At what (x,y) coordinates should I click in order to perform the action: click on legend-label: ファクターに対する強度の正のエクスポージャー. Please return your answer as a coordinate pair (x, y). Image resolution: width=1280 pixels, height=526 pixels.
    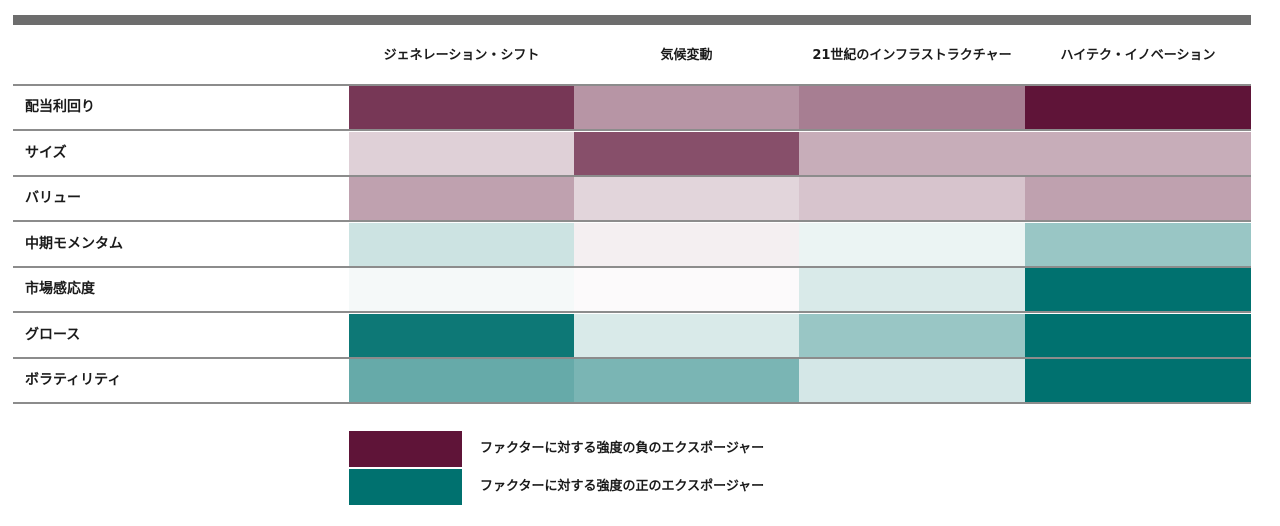
    Looking at the image, I should click on (622, 486).